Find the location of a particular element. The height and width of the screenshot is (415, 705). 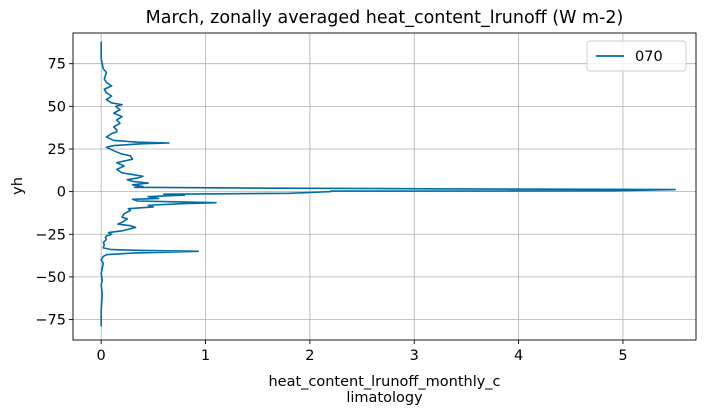

x-tick-label: 1 is located at coordinates (205, 356).